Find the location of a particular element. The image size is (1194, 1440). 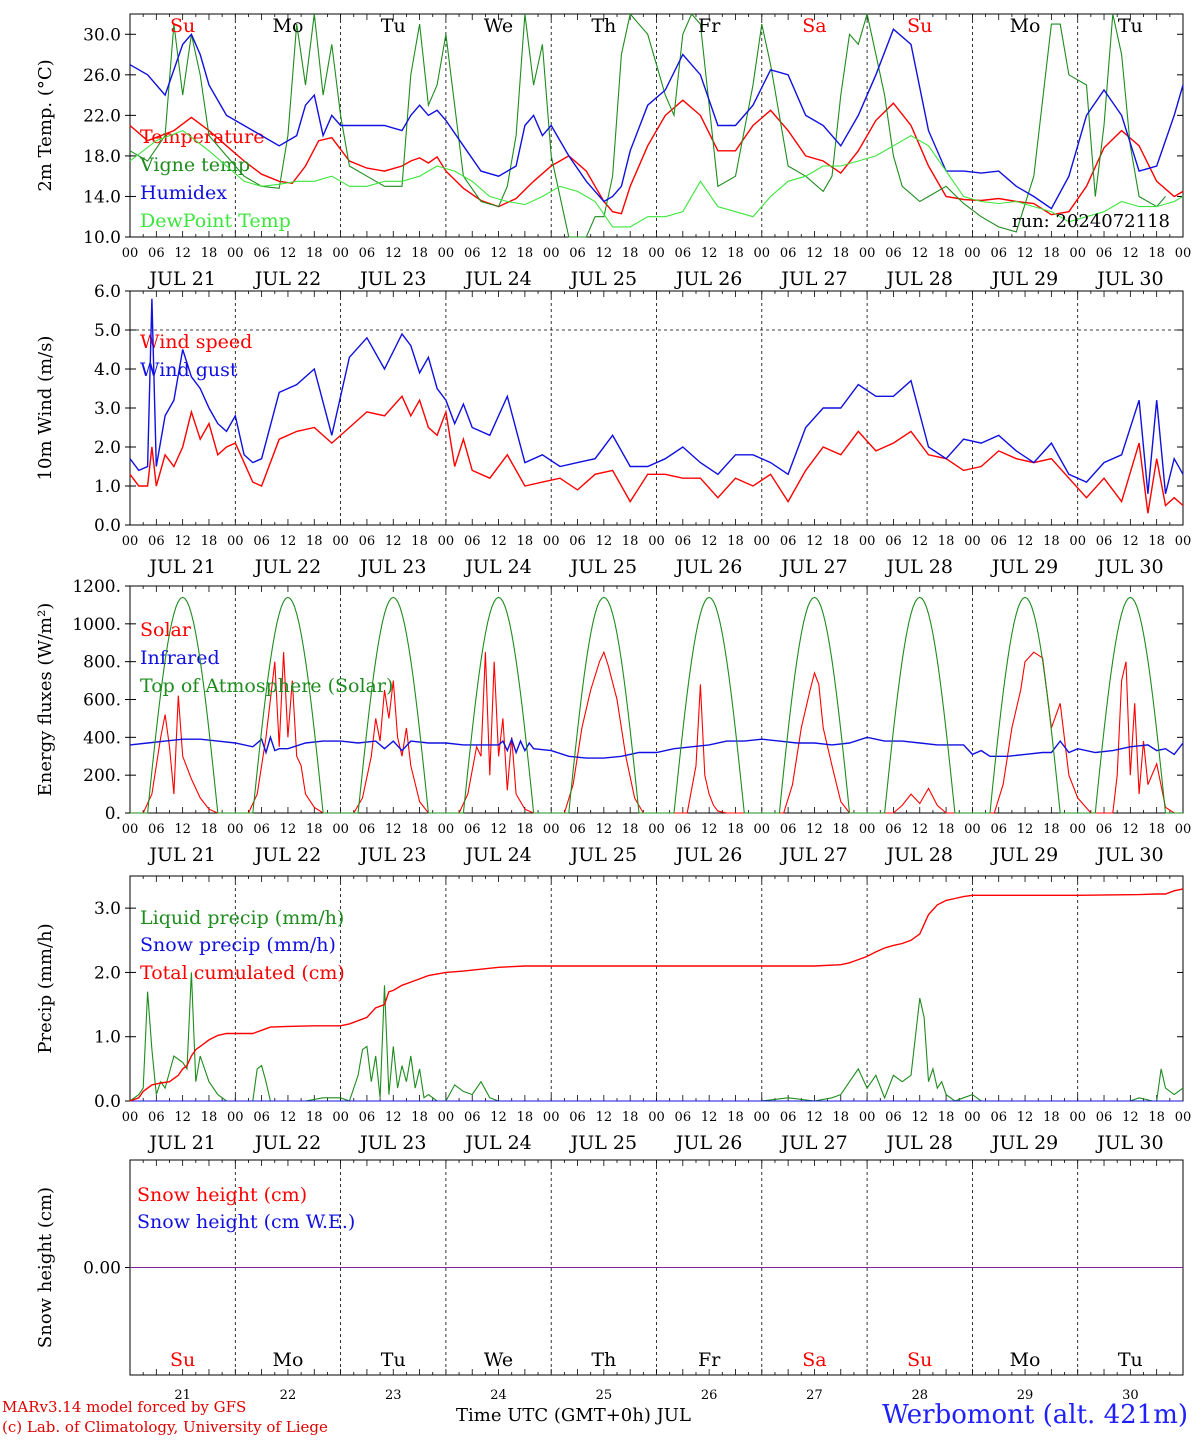

y-axis-label: Precip (mm/h) is located at coordinates (45, 988).